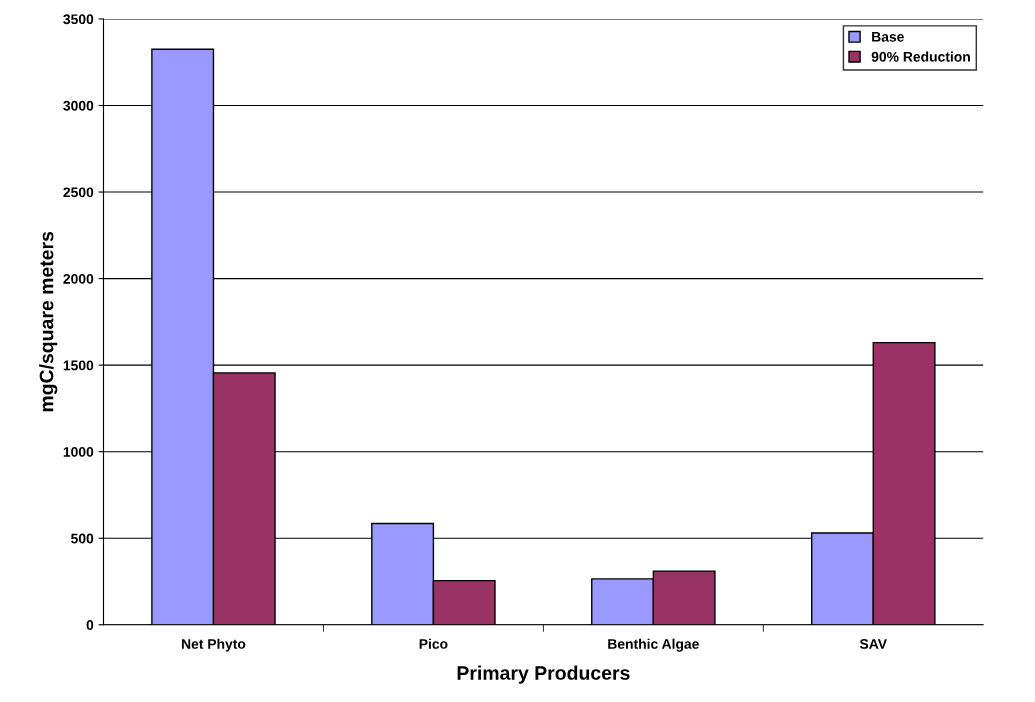 The width and height of the screenshot is (1035, 702). What do you see at coordinates (90, 625) in the screenshot?
I see `y-tick-label: 0` at bounding box center [90, 625].